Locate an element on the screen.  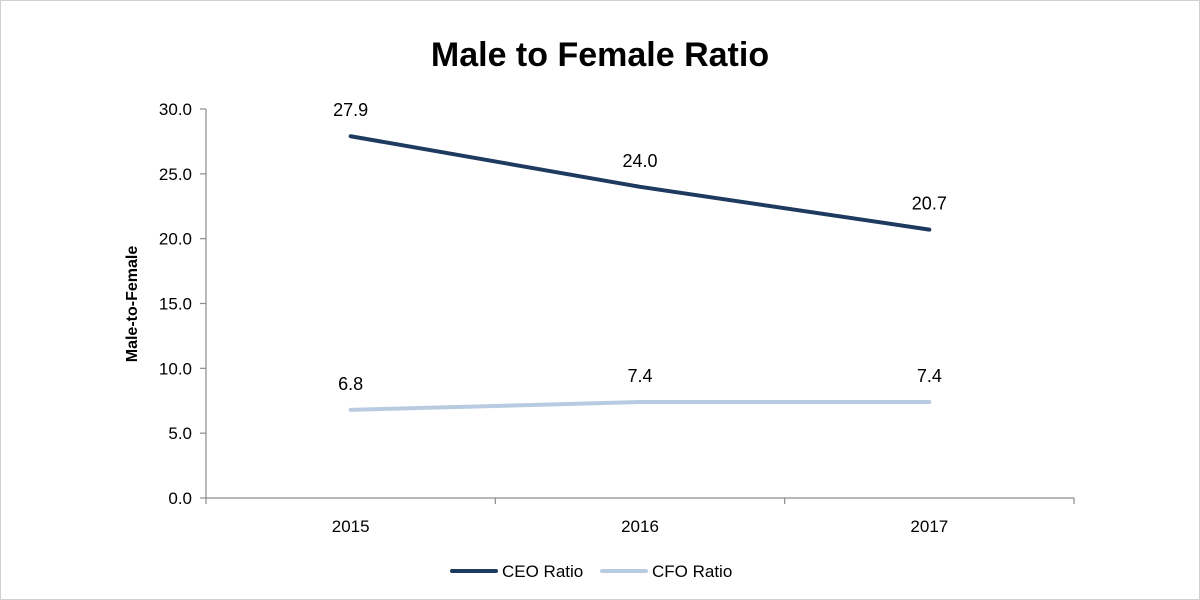
y-ticks: 0.0 5.0 10.0 15.0 20.0 25.0 30.0 is located at coordinates (182, 304).